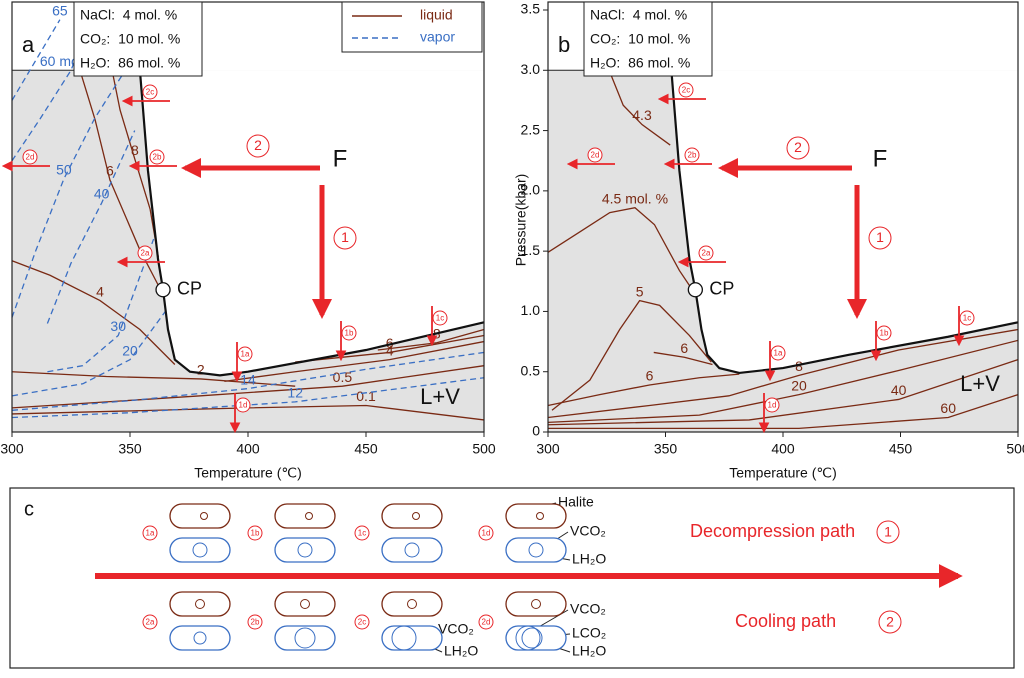 The image size is (1024, 678). I want to click on y-tick-label: 2.5, so click(531, 129).